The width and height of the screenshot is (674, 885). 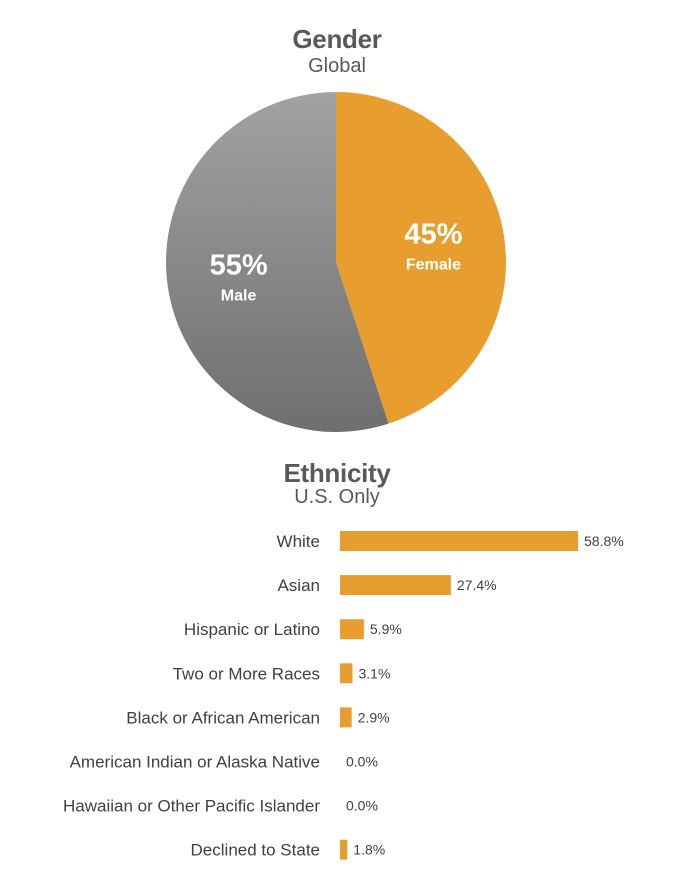 What do you see at coordinates (375, 673) in the screenshot?
I see `bar-value-label: 3.1%` at bounding box center [375, 673].